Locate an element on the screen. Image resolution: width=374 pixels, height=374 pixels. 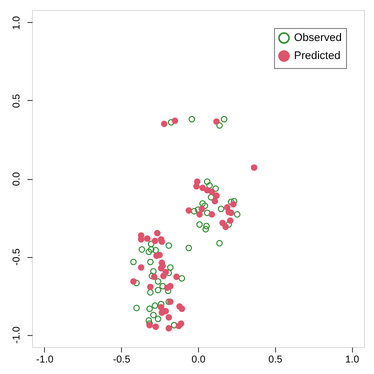
x-tick-label: -1.0 is located at coordinates (45, 360).